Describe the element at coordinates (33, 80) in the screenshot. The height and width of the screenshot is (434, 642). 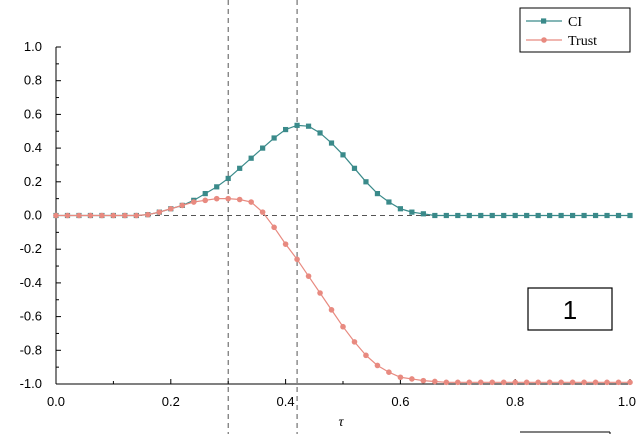
I see `y-tick-label: 0.8` at that location.